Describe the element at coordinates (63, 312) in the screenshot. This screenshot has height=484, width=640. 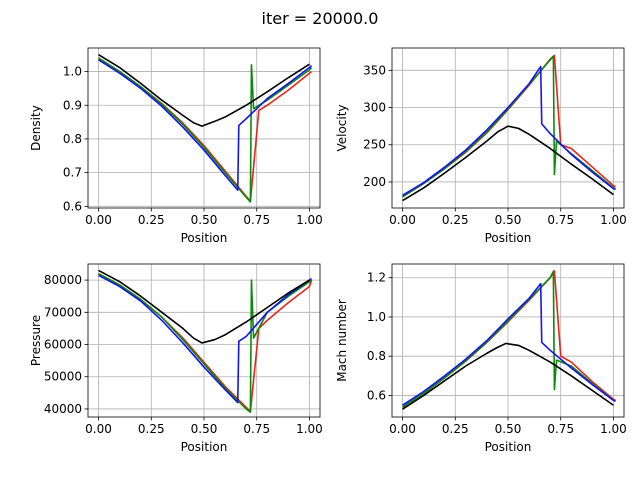
I see `y-tick-label: 70000` at that location.